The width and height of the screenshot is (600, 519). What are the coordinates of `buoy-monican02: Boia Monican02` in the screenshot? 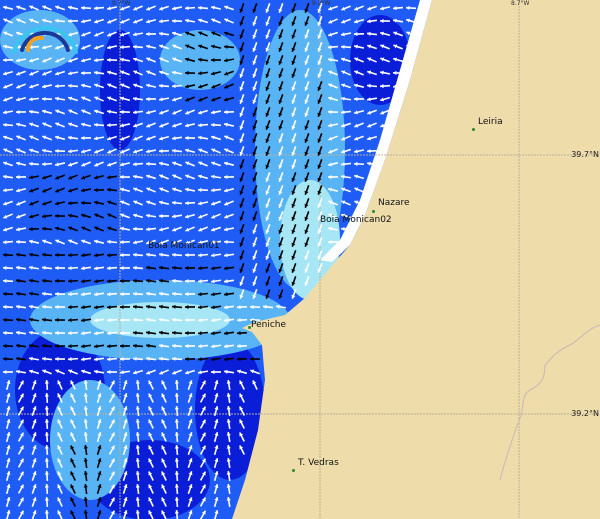 It's located at (356, 220).